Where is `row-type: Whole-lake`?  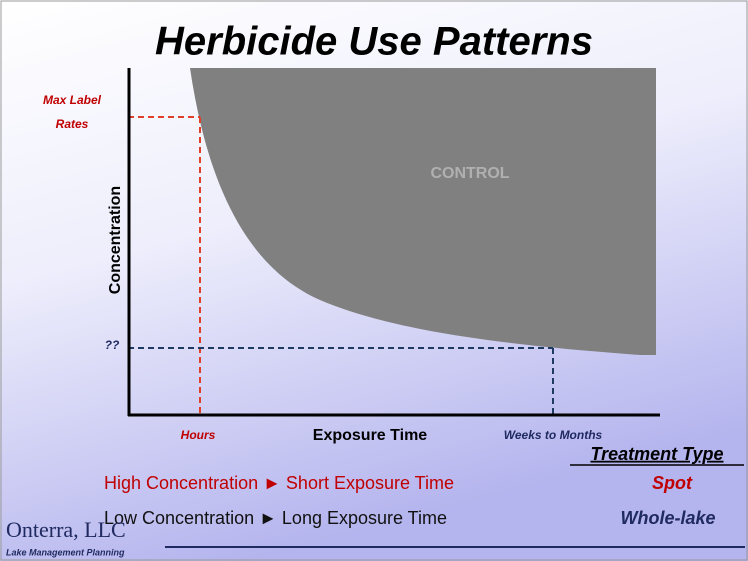
row-type: Whole-lake is located at coordinates (667, 518).